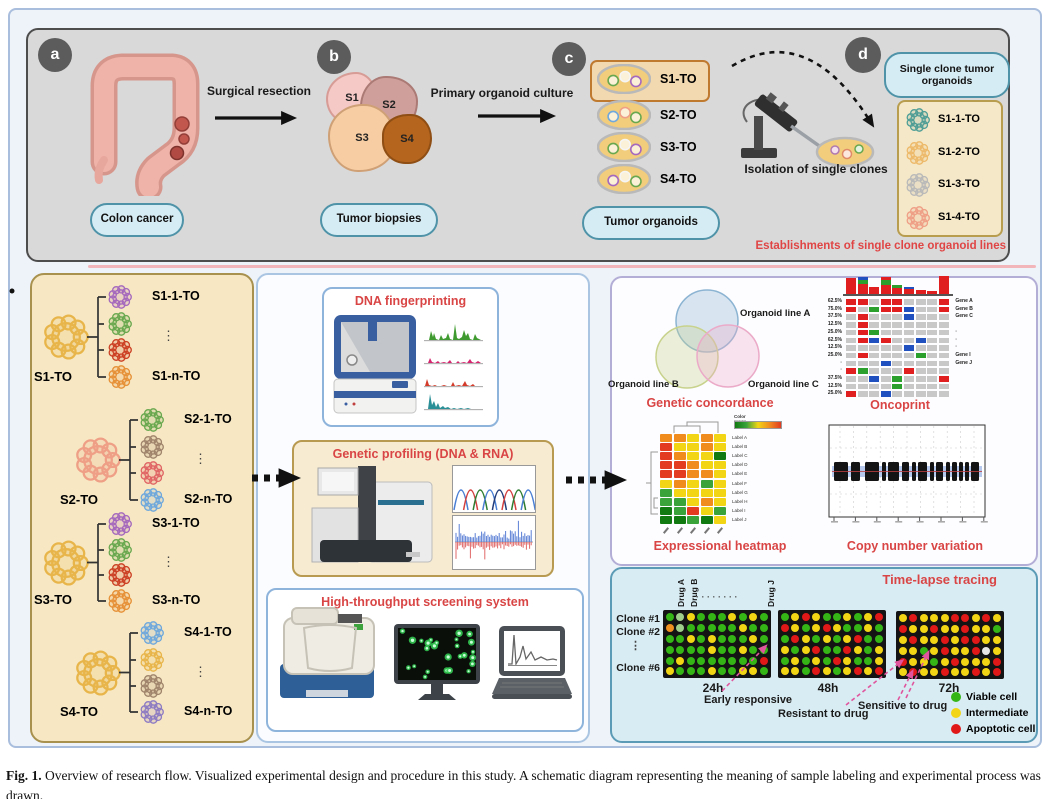 The height and width of the screenshot is (799, 1050). What do you see at coordinates (717, 597) in the screenshot?
I see `drug-ellipsis: · · · · · · · ·` at bounding box center [717, 597].